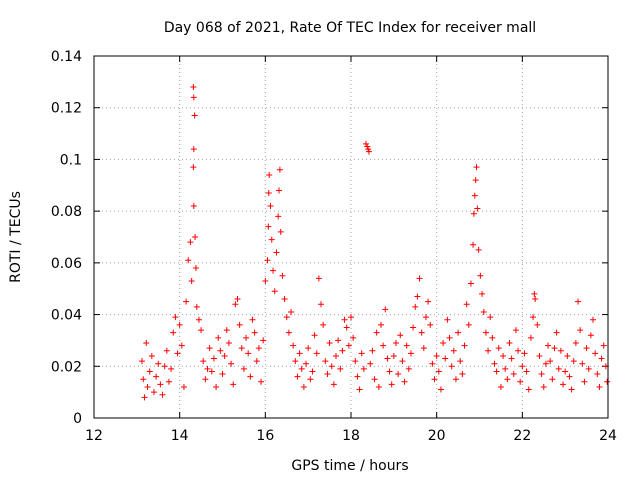 The width and height of the screenshot is (640, 480). I want to click on x-tick-label: 24, so click(608, 436).